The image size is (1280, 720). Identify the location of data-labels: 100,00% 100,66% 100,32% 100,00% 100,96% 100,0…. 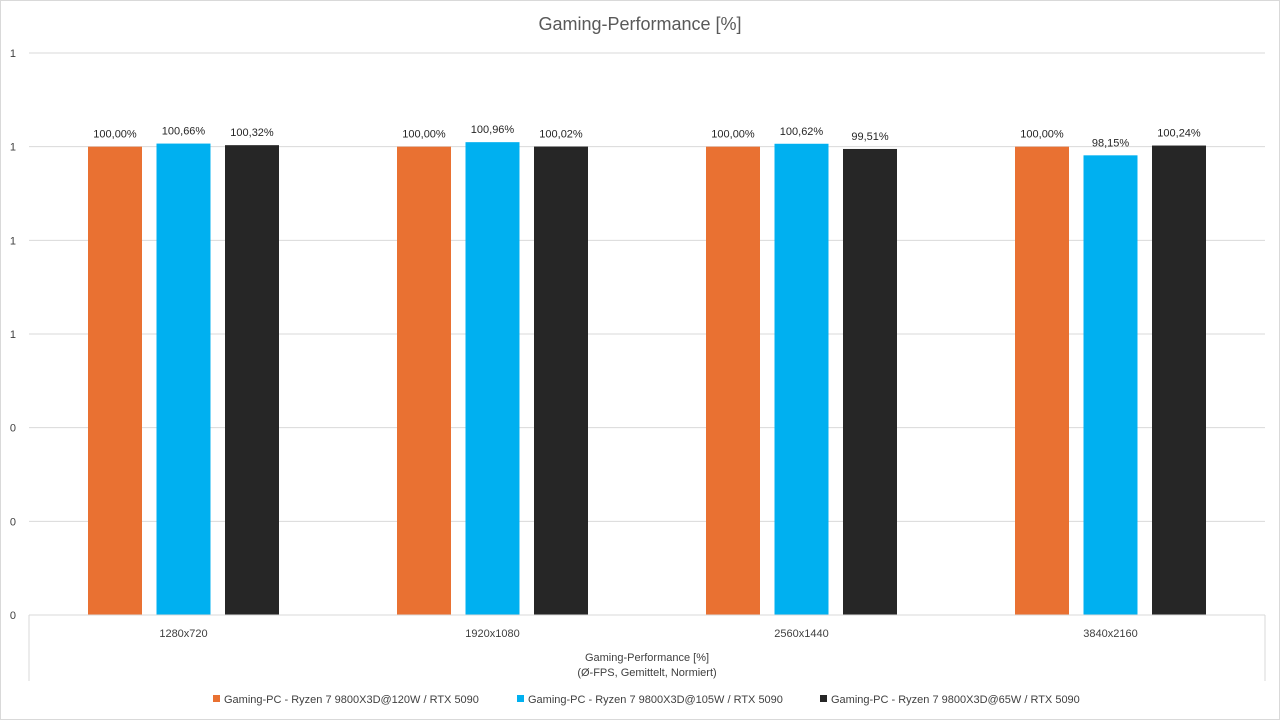
(647, 136).